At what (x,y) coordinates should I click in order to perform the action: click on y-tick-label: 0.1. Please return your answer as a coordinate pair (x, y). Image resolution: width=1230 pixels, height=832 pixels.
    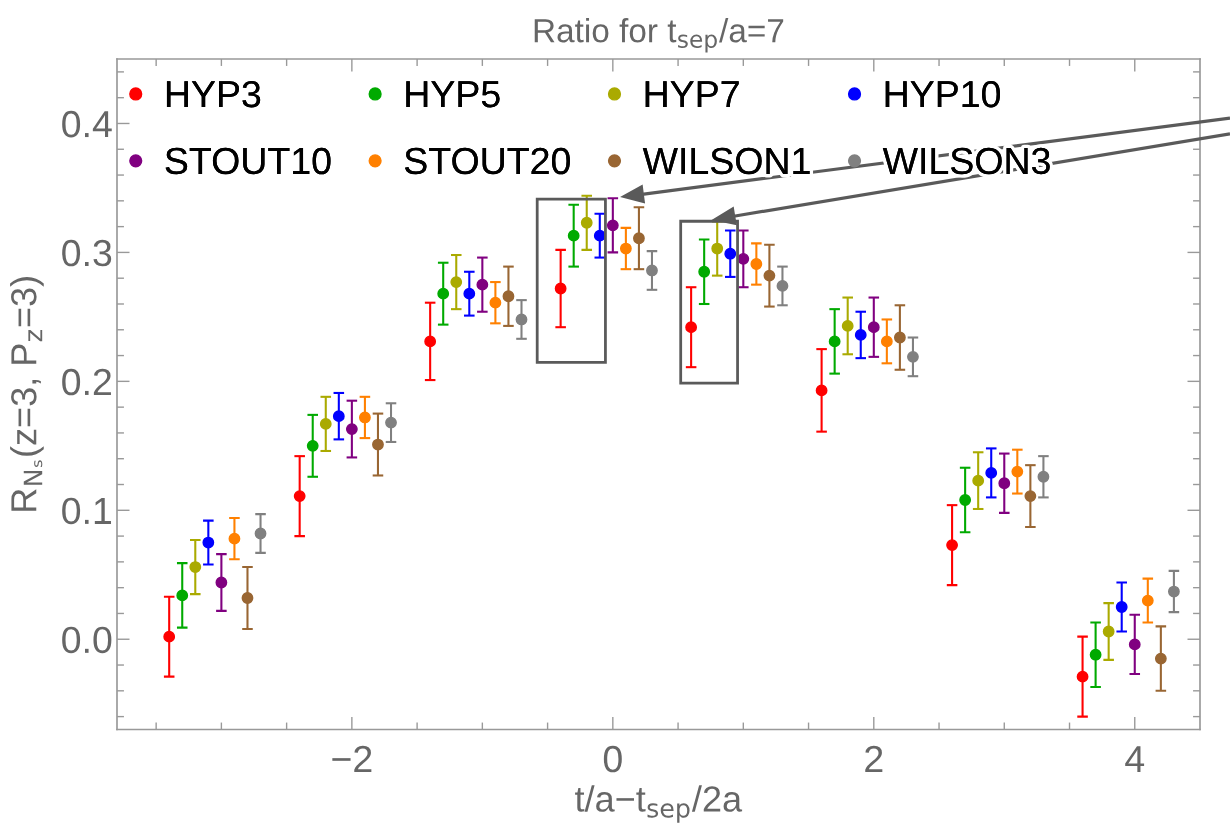
    Looking at the image, I should click on (87, 511).